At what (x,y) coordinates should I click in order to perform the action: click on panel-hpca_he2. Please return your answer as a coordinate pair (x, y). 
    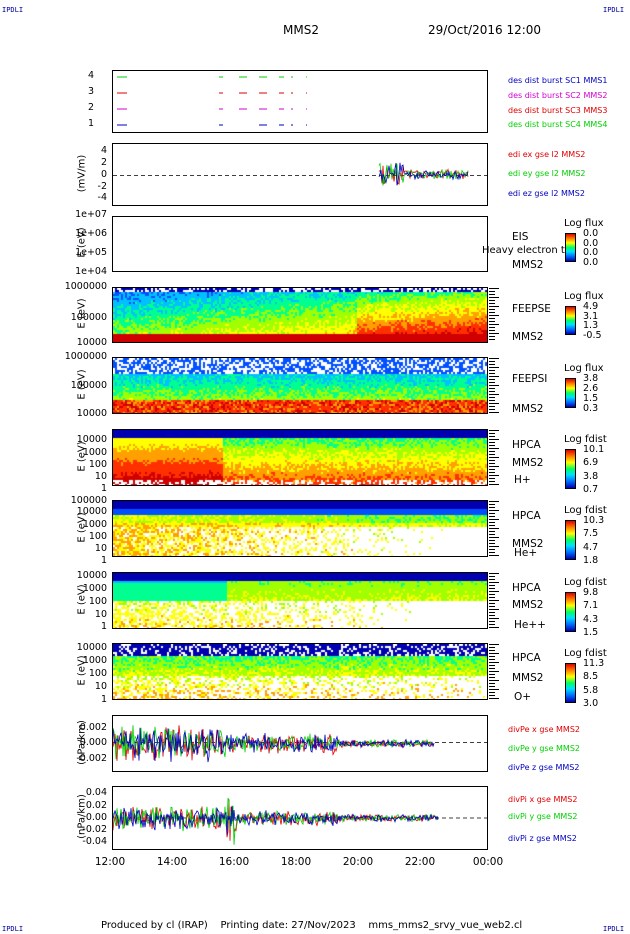
    Looking at the image, I should click on (305, 600).